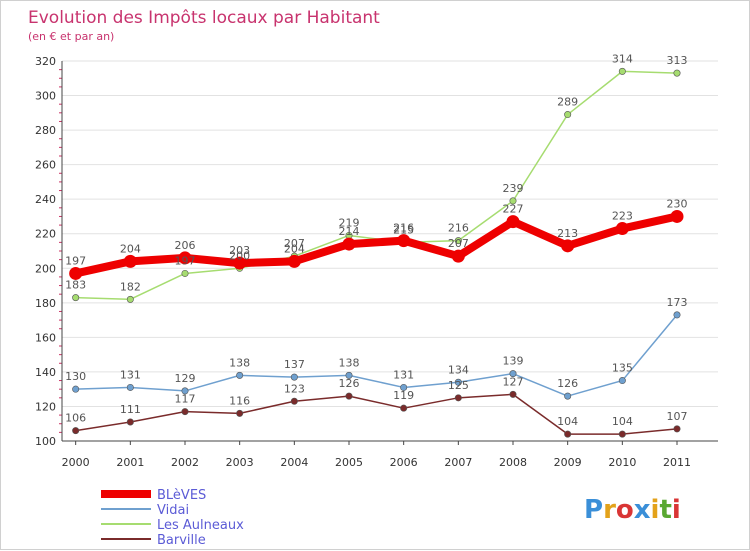 The width and height of the screenshot is (750, 551). Describe the element at coordinates (76, 462) in the screenshot. I see `x-tick-label-2000: 2000` at that location.